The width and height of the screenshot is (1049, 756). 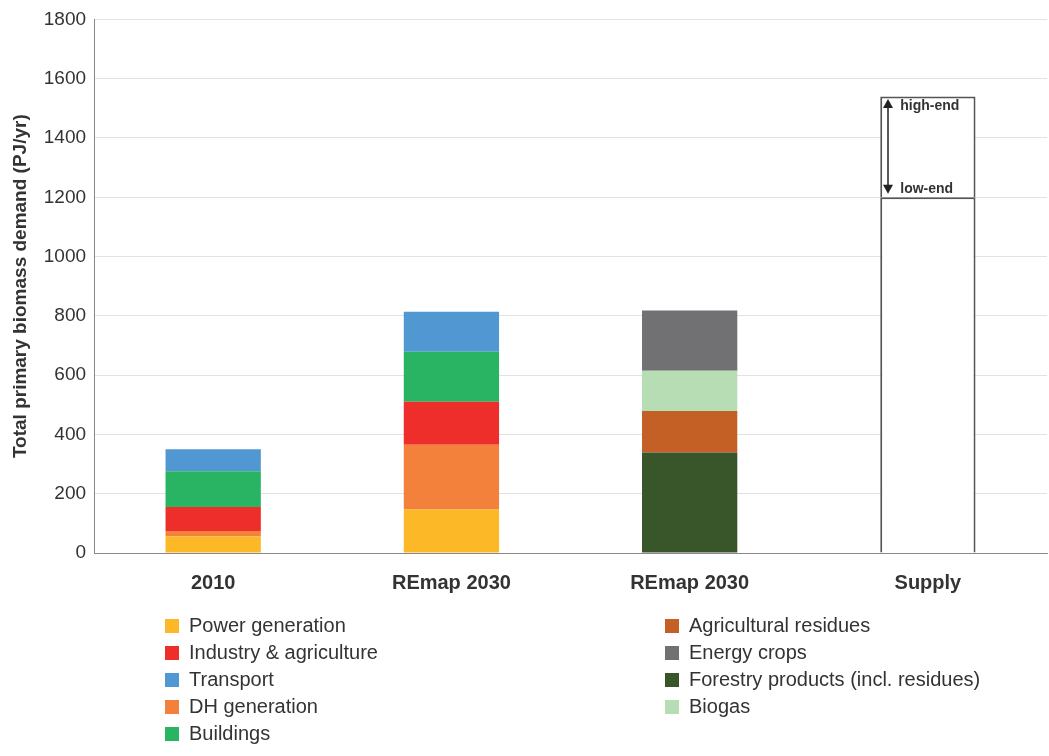 What do you see at coordinates (70, 374) in the screenshot?
I see `y-tick-label: 600` at bounding box center [70, 374].